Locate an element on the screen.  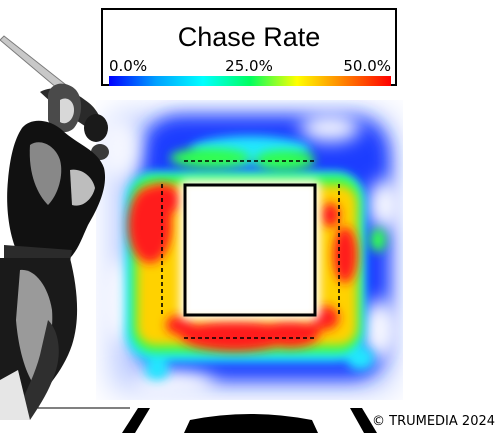
scale-max-label: 50.0% is located at coordinates (367, 66).